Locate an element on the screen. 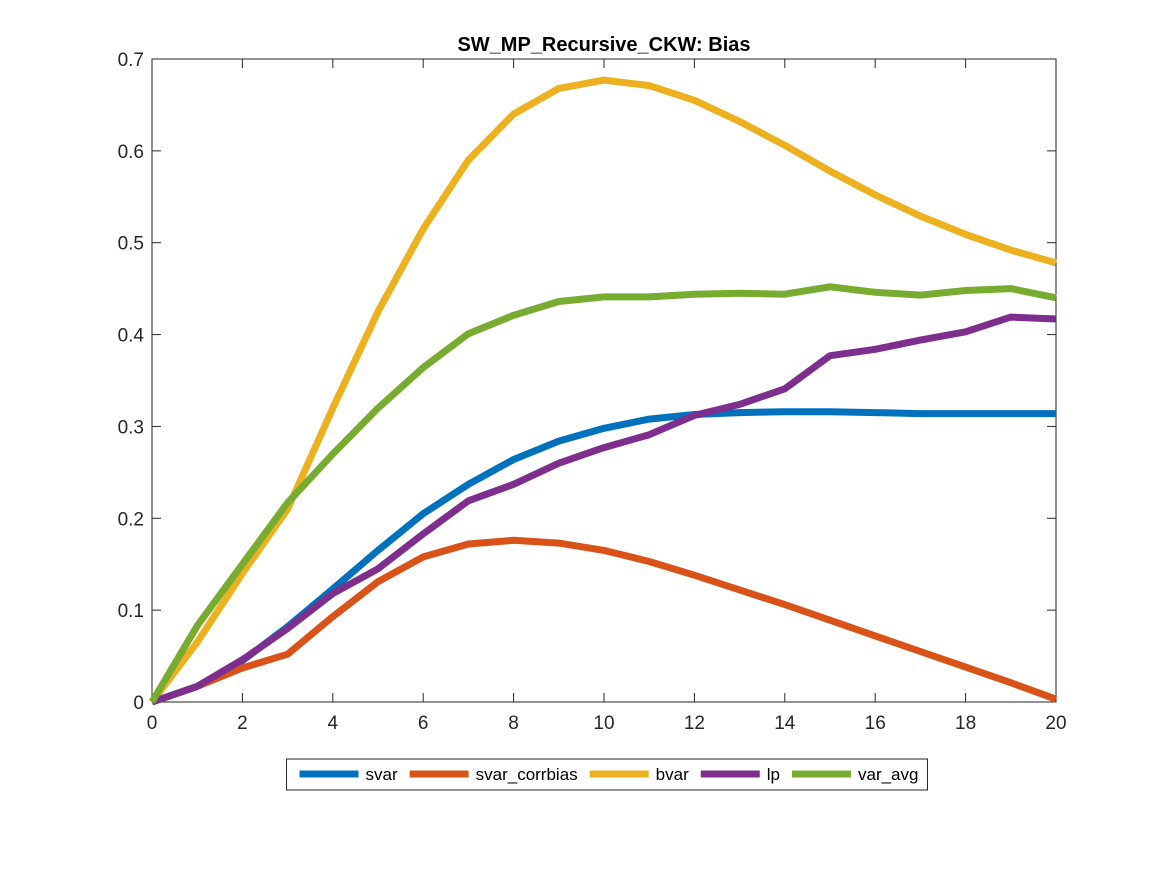  legend-label: var_avg is located at coordinates (888, 774).